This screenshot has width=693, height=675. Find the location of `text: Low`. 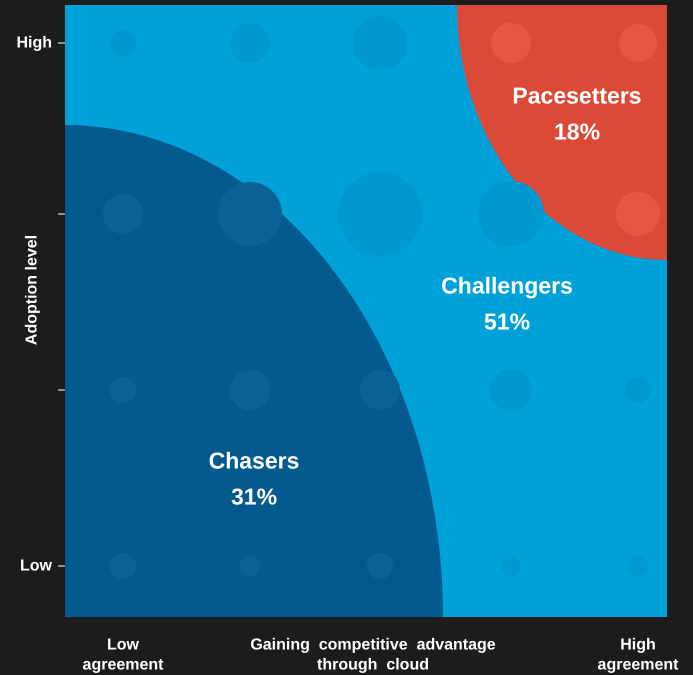

text: Low is located at coordinates (36, 565).